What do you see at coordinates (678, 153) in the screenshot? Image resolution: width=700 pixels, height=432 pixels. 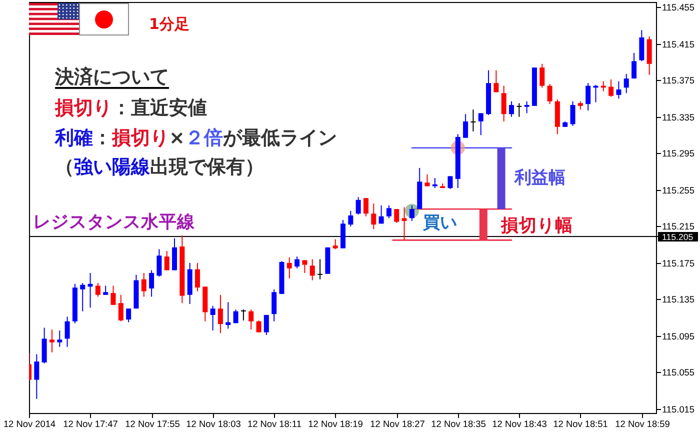 I see `y-tick-label: 115.295` at bounding box center [678, 153].